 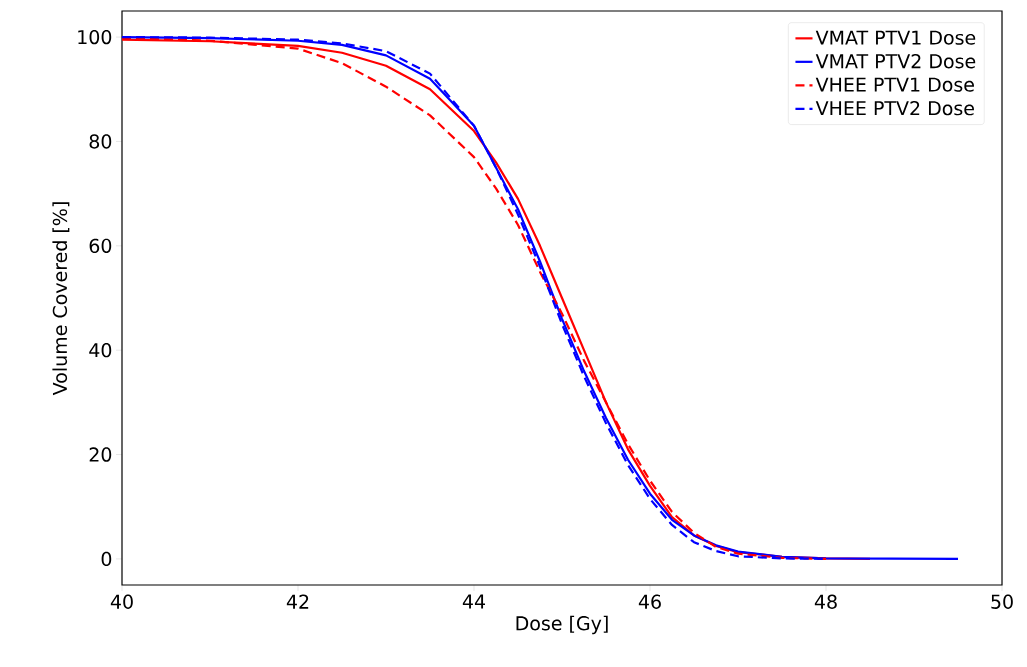 What do you see at coordinates (895, 37) in the screenshot?
I see `legend-label: VMAT PTV1 Dose` at bounding box center [895, 37].